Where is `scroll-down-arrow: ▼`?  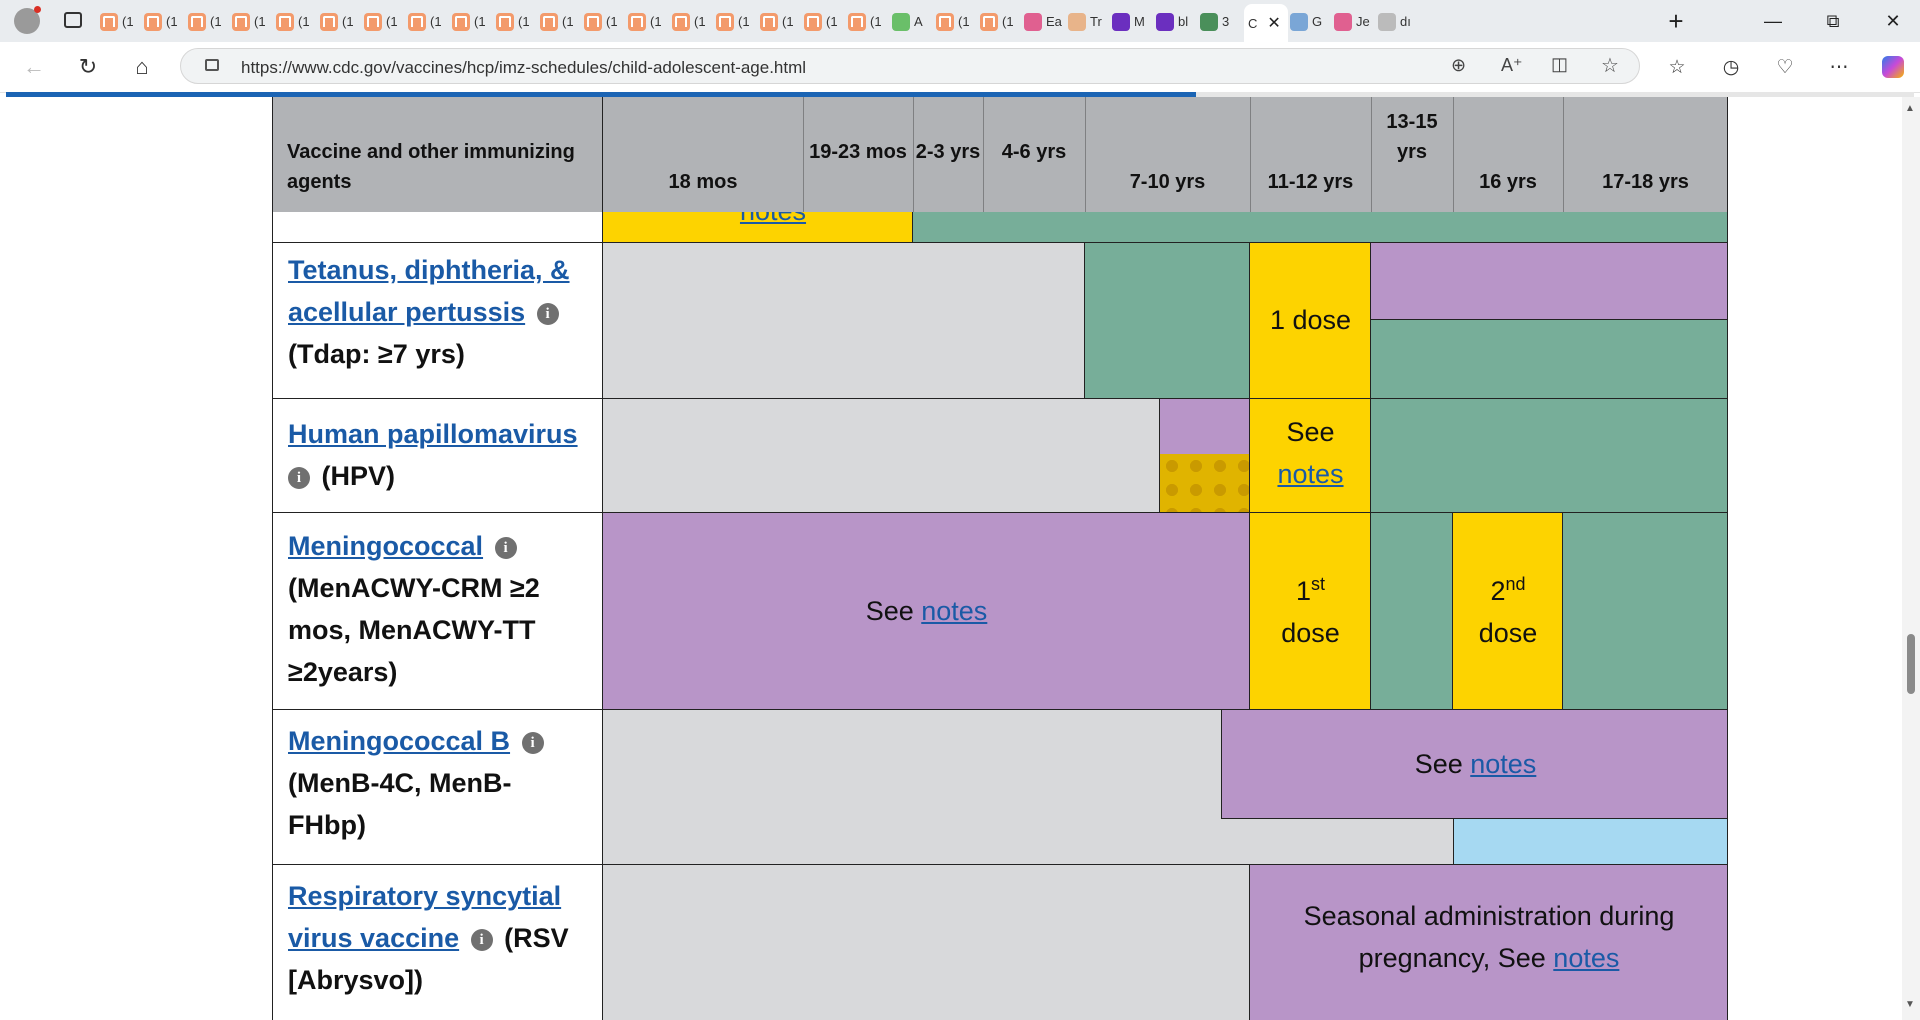 scroll-down-arrow: ▼ is located at coordinates (1910, 1004).